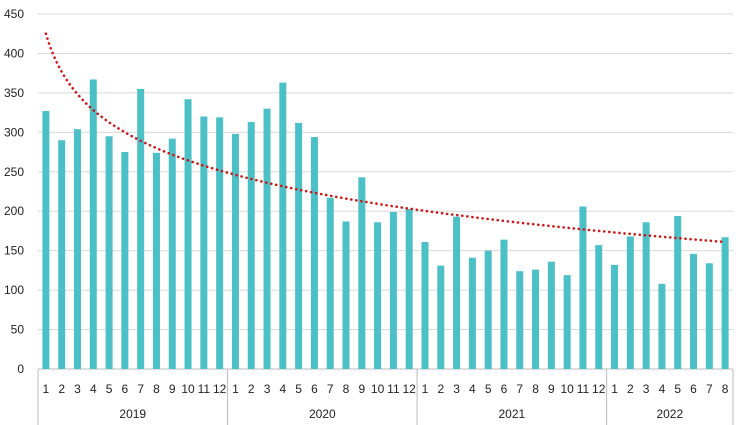 This screenshot has height=425, width=755. Describe the element at coordinates (14, 93) in the screenshot. I see `y-tick-label: 350` at that location.